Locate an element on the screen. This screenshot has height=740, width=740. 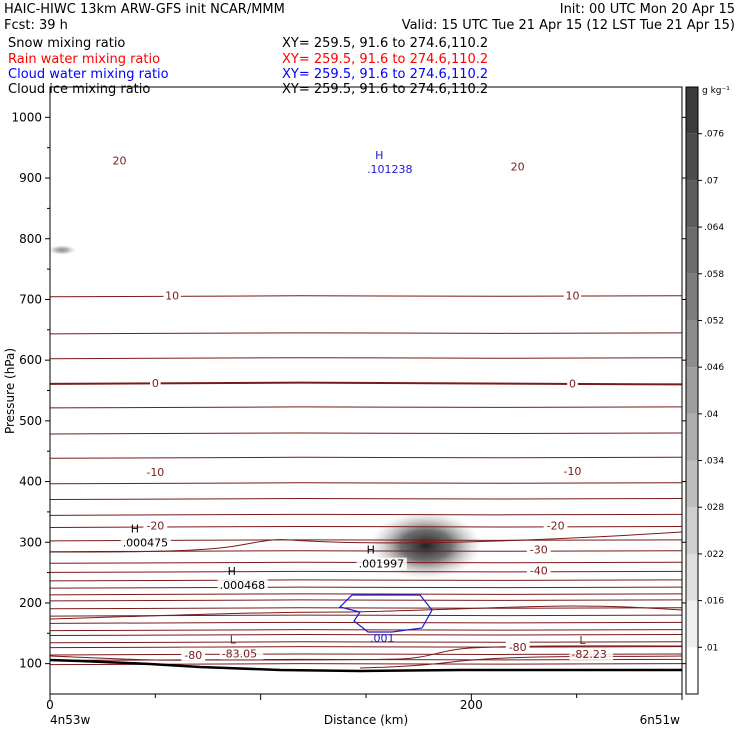
temperature-label: -30 is located at coordinates (539, 550).